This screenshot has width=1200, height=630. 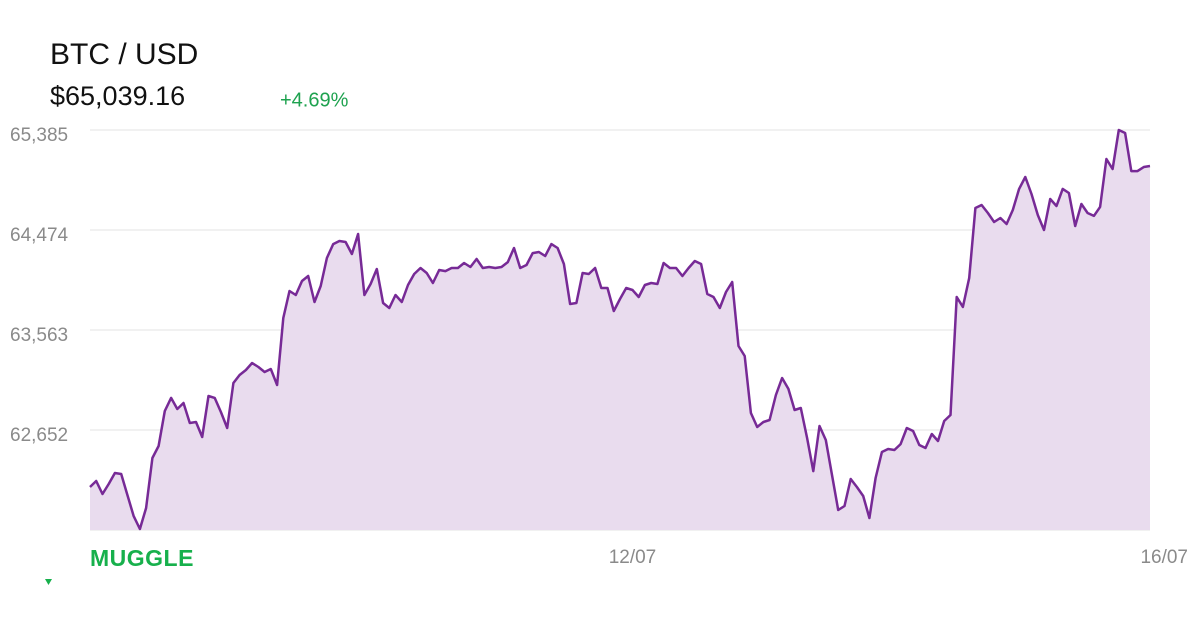 I want to click on y-tick-label: 63,563, so click(x=39, y=335).